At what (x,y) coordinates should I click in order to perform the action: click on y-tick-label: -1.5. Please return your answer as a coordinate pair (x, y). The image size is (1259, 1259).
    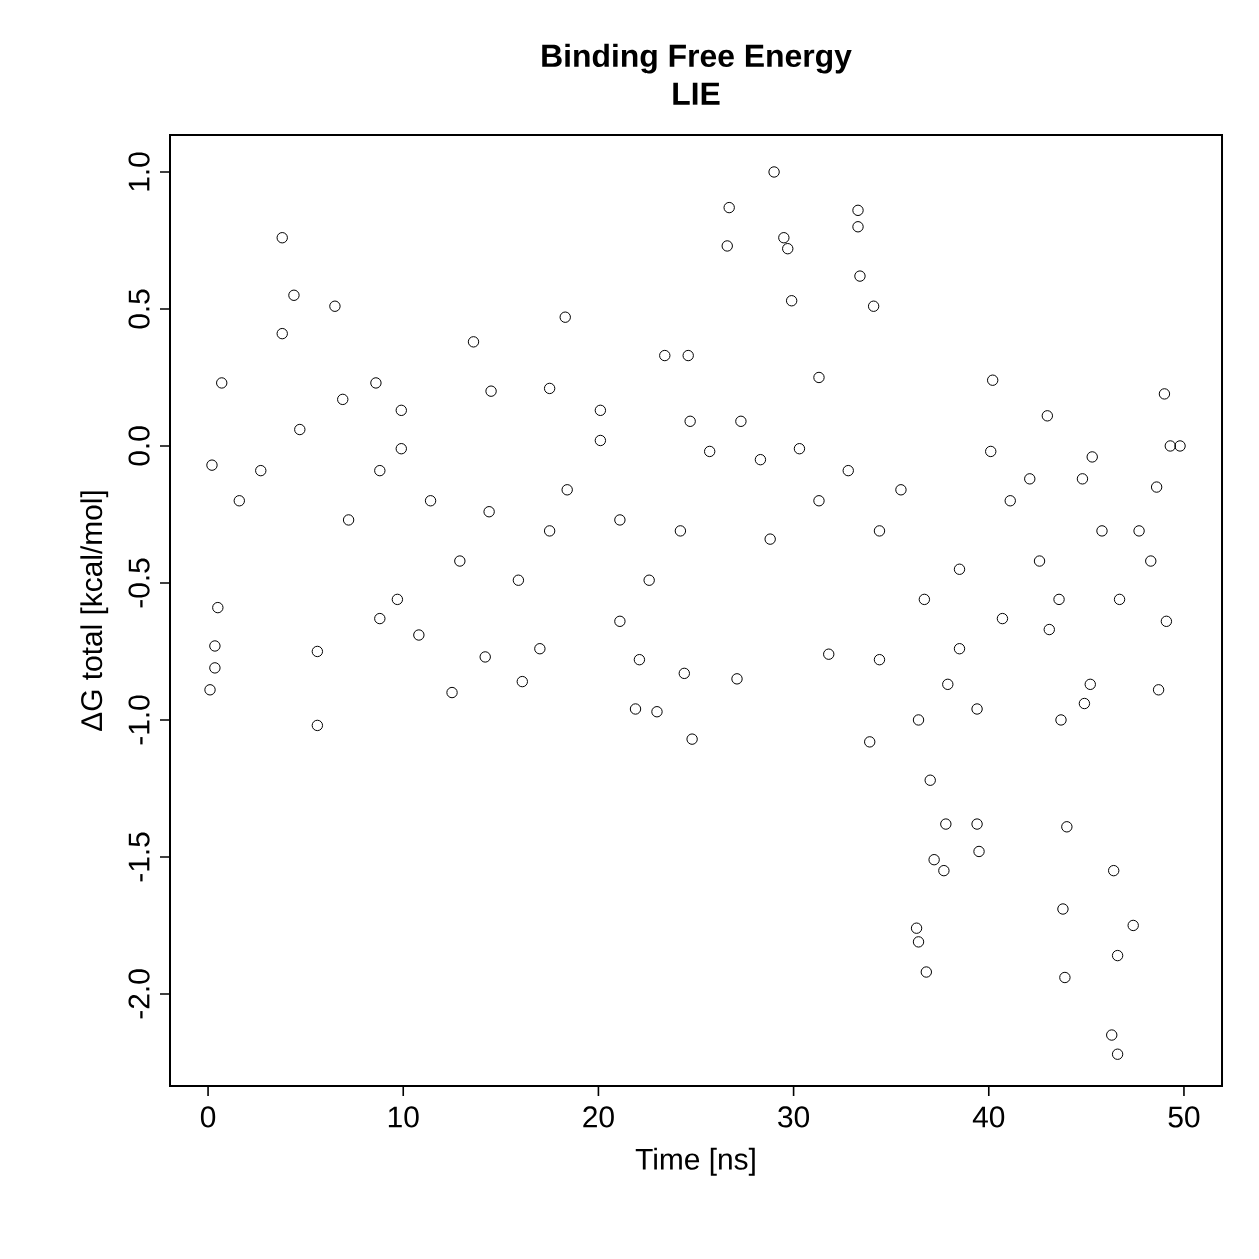
    Looking at the image, I should click on (139, 857).